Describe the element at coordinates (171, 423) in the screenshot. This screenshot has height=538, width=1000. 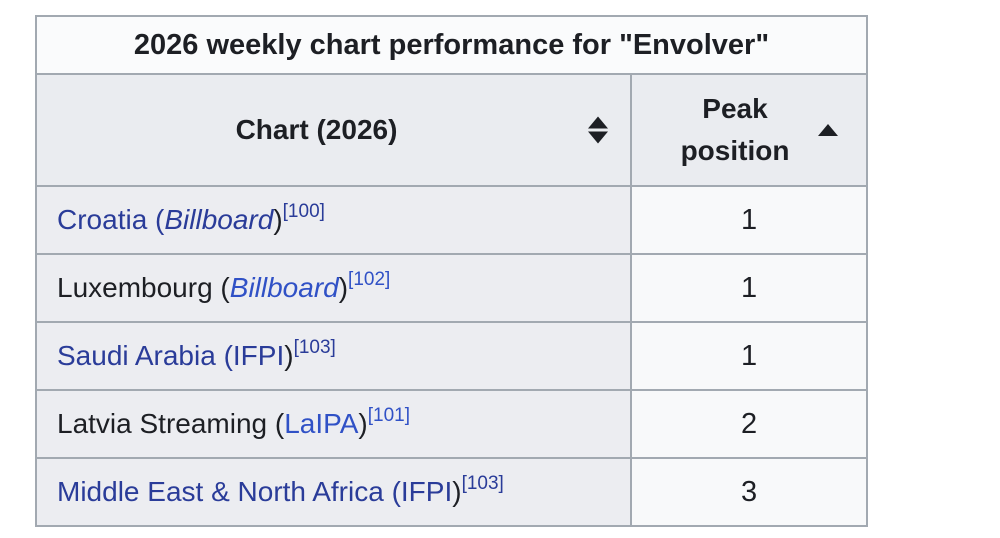
I see `chart-text: Latvia Streaming (` at that location.